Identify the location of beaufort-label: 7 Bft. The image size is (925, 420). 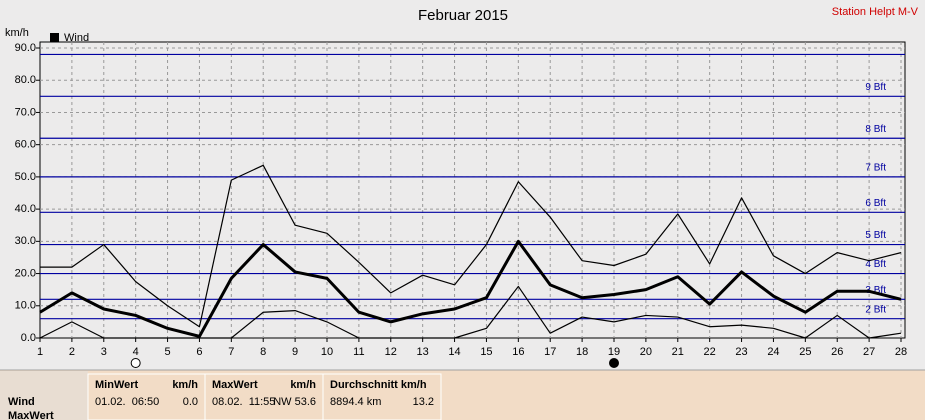
(875, 168).